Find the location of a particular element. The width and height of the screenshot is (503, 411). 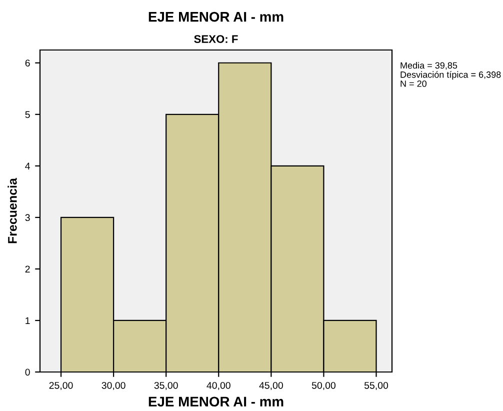

text: Media = 39,85 Desviación típica = 6,398 N = 20 is located at coordinates (450, 74).